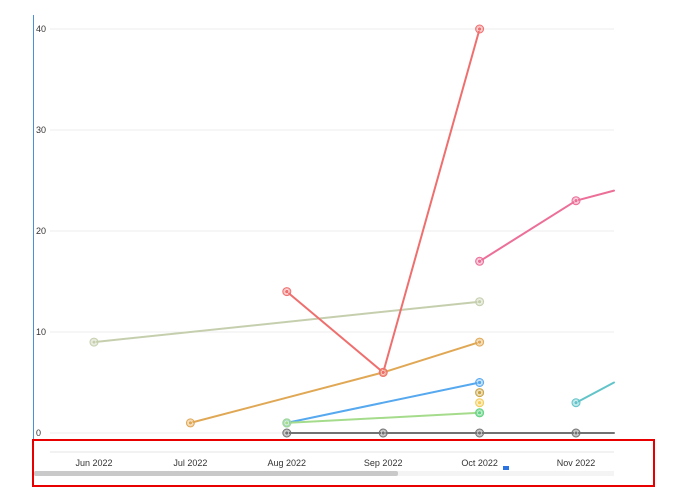 This screenshot has height=503, width=691. Describe the element at coordinates (479, 463) in the screenshot. I see `x-tick-label: Oct 2022` at that location.